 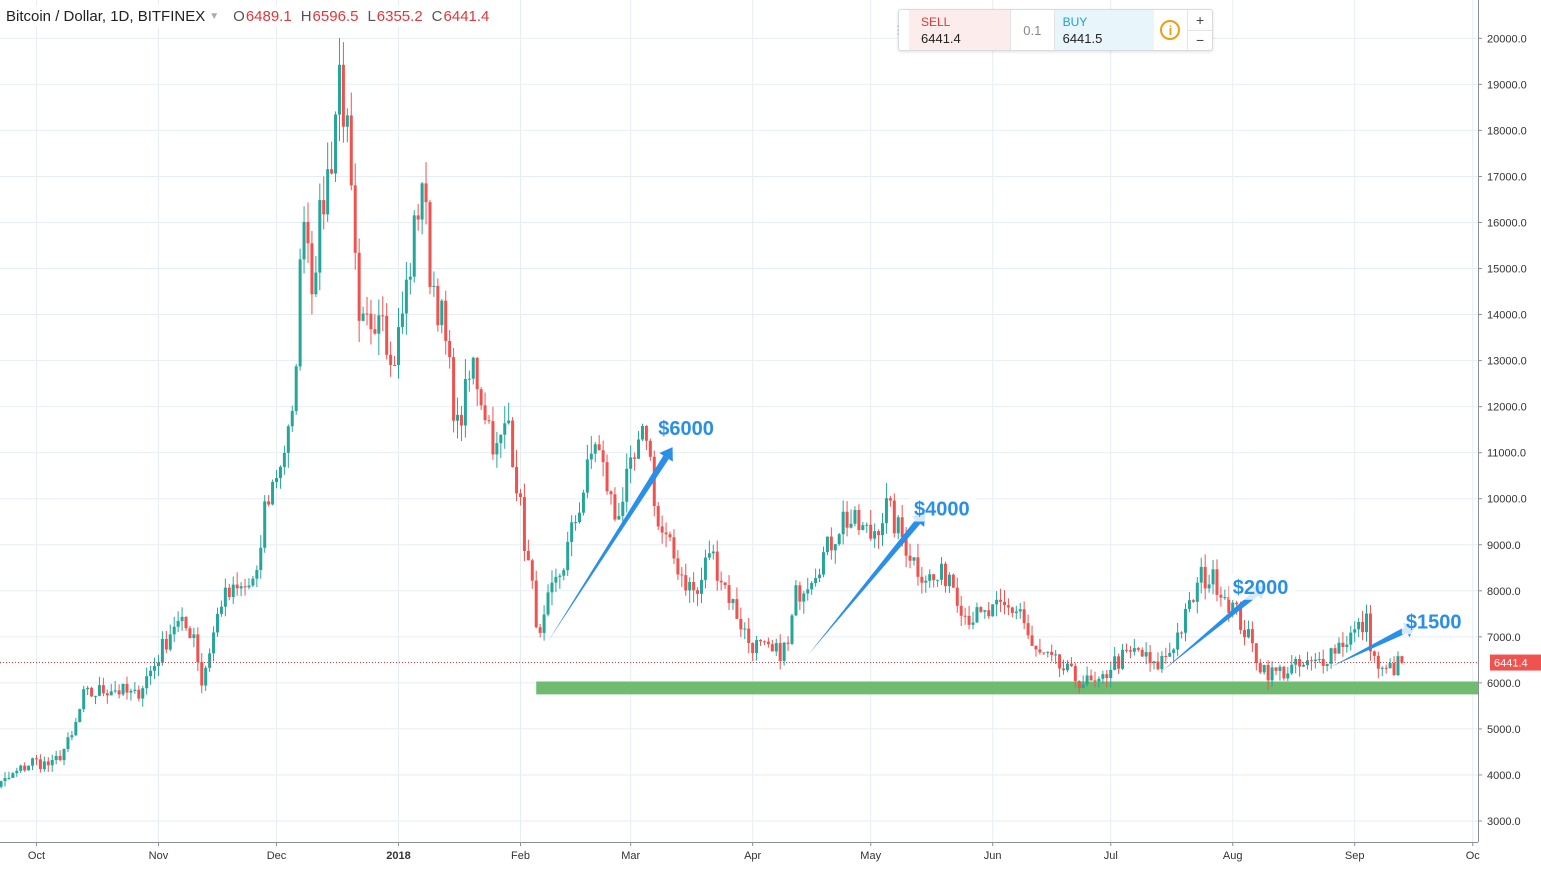 What do you see at coordinates (666, 454) in the screenshot?
I see `growth-arrowhead` at bounding box center [666, 454].